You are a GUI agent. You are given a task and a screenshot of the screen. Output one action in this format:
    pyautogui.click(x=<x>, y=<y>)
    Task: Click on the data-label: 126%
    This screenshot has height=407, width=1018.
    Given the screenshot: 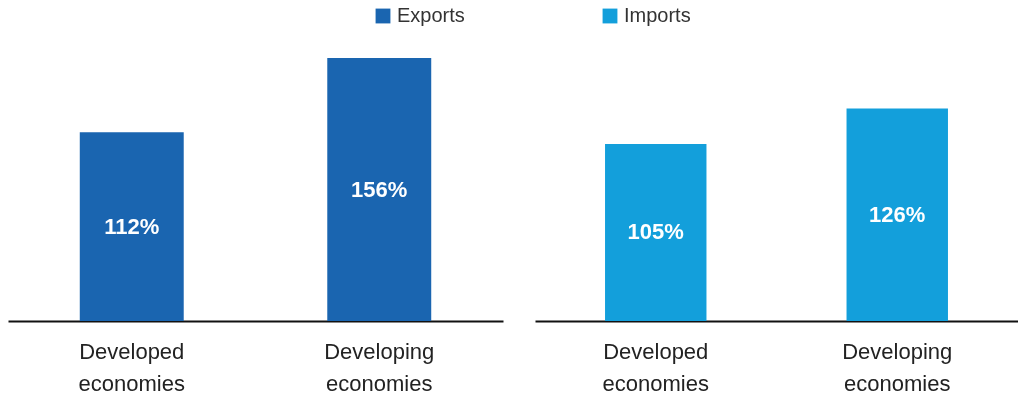 What is the action you would take?
    pyautogui.click(x=897, y=214)
    